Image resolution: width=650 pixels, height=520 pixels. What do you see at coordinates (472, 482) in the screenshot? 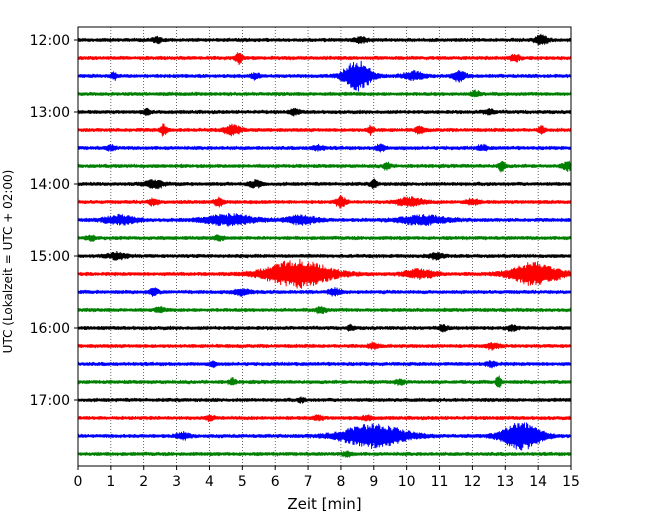
I see `x-tick-label: 12` at bounding box center [472, 482].